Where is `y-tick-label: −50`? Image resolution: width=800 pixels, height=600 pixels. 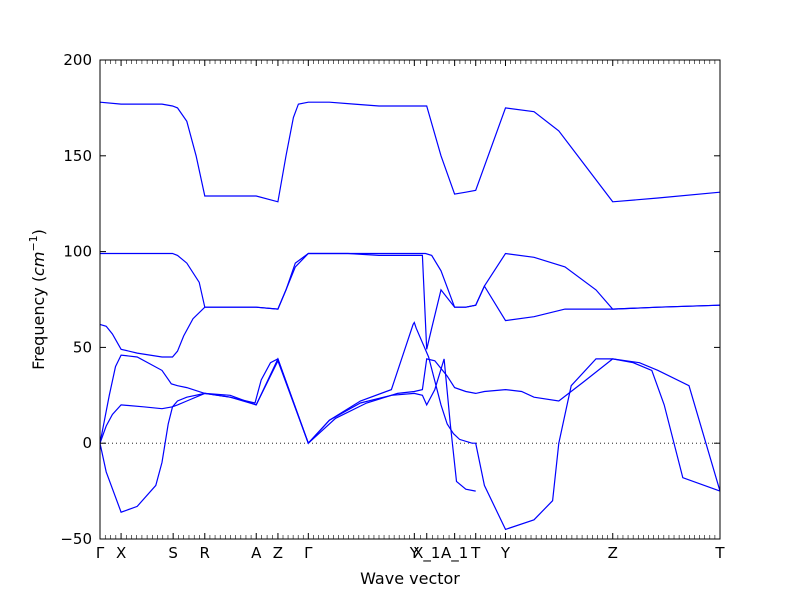 y-tick-label: −50 is located at coordinates (76, 539).